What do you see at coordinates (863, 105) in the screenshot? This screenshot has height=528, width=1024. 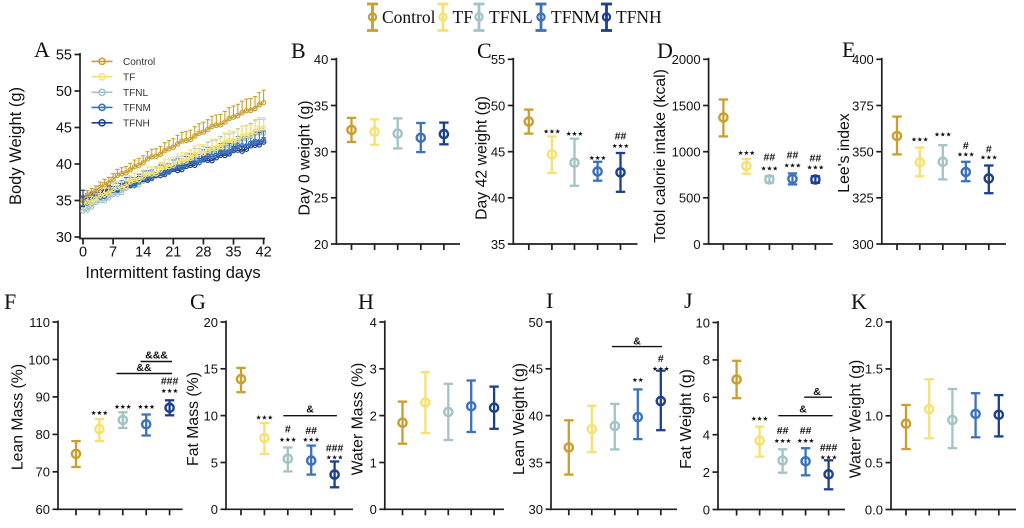 I see `svg-text: 375` at bounding box center [863, 105].